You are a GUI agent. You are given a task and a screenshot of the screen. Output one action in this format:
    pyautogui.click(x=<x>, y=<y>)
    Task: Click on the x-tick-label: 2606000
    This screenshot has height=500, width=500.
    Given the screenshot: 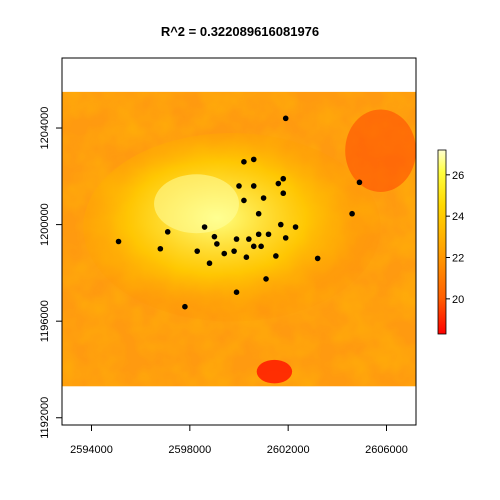 What is the action you would take?
    pyautogui.click(x=386, y=450)
    